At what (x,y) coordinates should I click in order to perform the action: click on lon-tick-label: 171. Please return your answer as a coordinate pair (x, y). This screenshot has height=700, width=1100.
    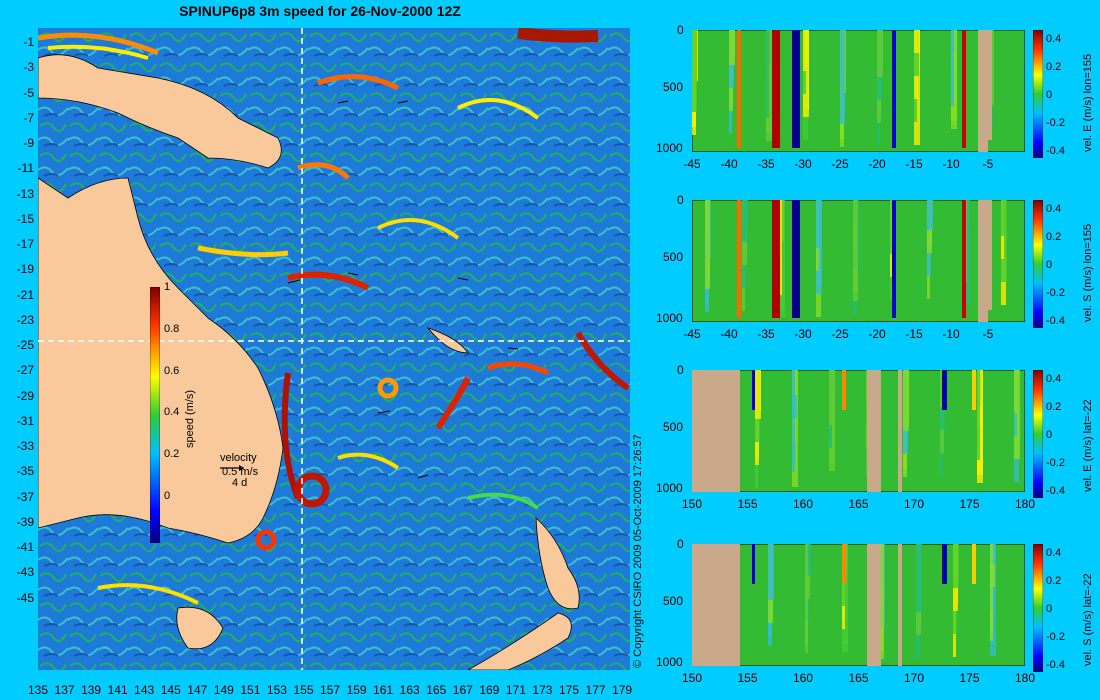
    Looking at the image, I should click on (515, 690).